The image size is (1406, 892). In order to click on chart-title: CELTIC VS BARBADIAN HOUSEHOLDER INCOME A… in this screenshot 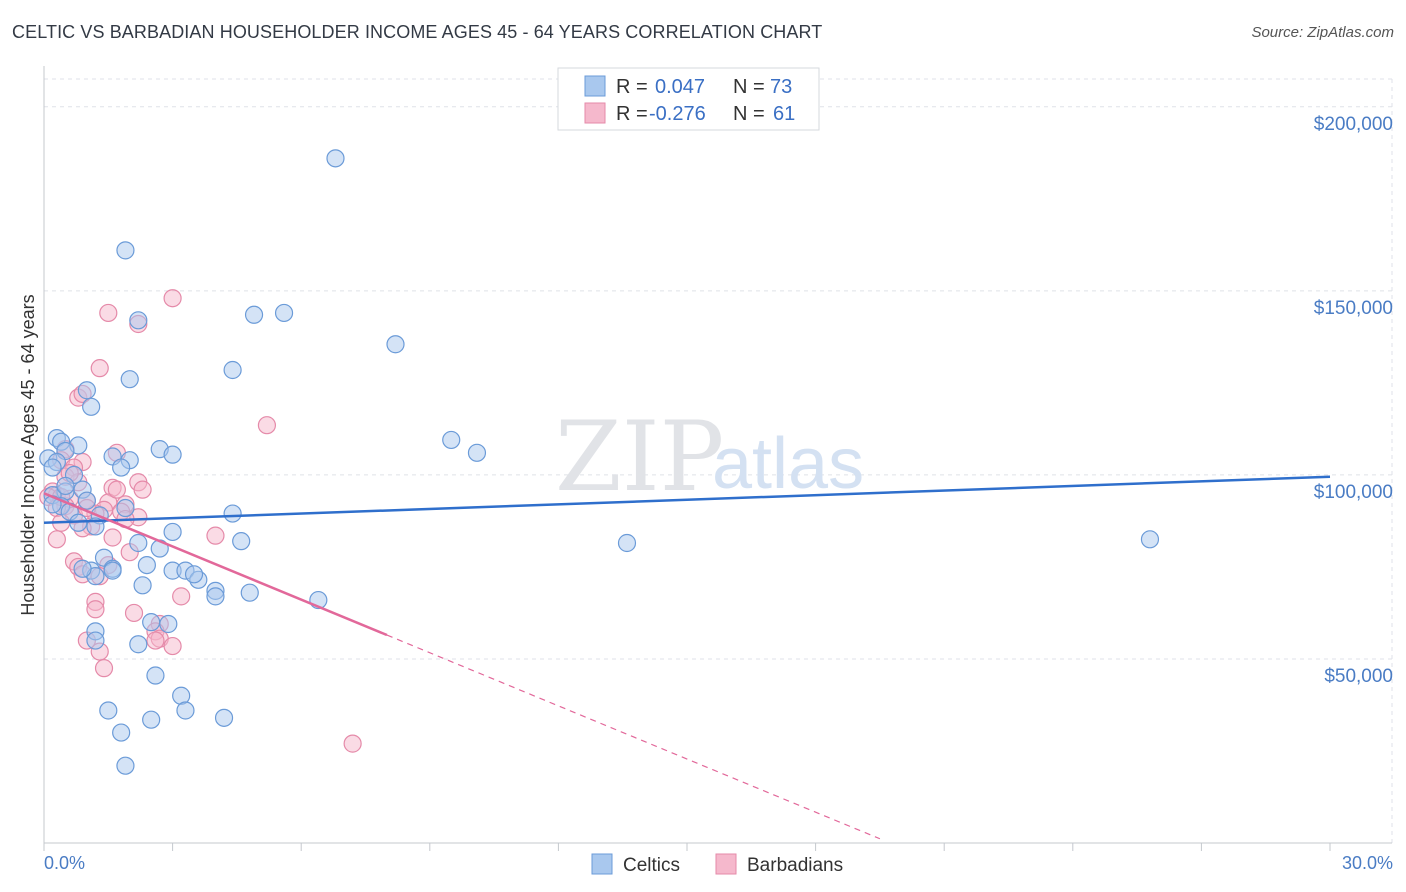, I will do `click(417, 32)`.